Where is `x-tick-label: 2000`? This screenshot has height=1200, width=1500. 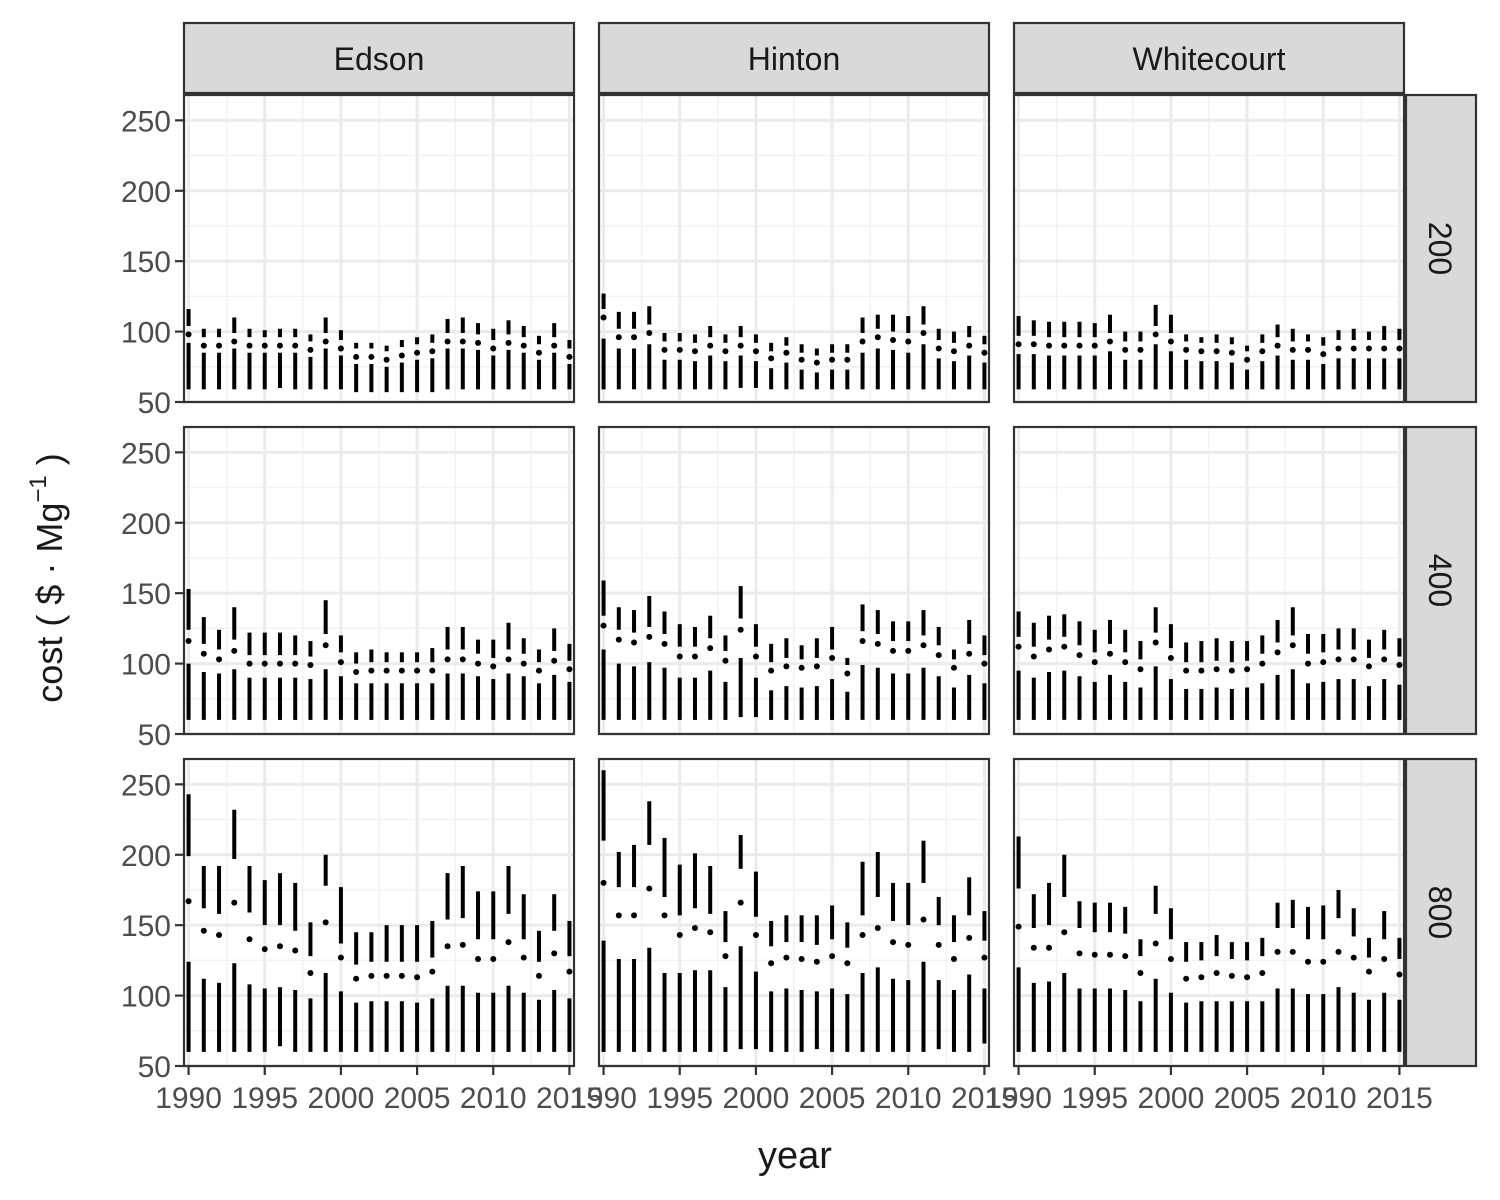 x-tick-label: 2000 is located at coordinates (341, 1098).